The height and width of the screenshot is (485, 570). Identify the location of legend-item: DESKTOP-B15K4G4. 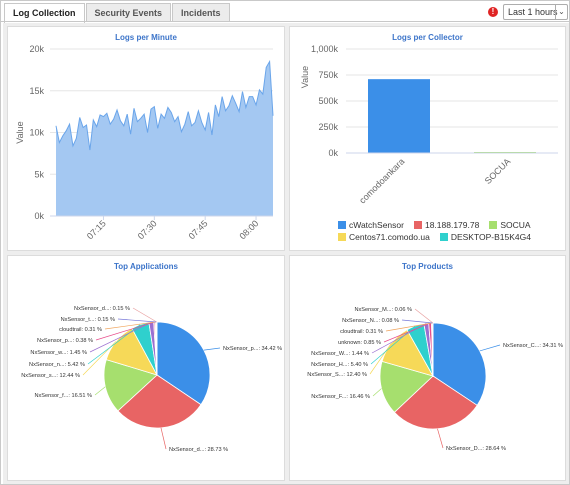
(485, 237).